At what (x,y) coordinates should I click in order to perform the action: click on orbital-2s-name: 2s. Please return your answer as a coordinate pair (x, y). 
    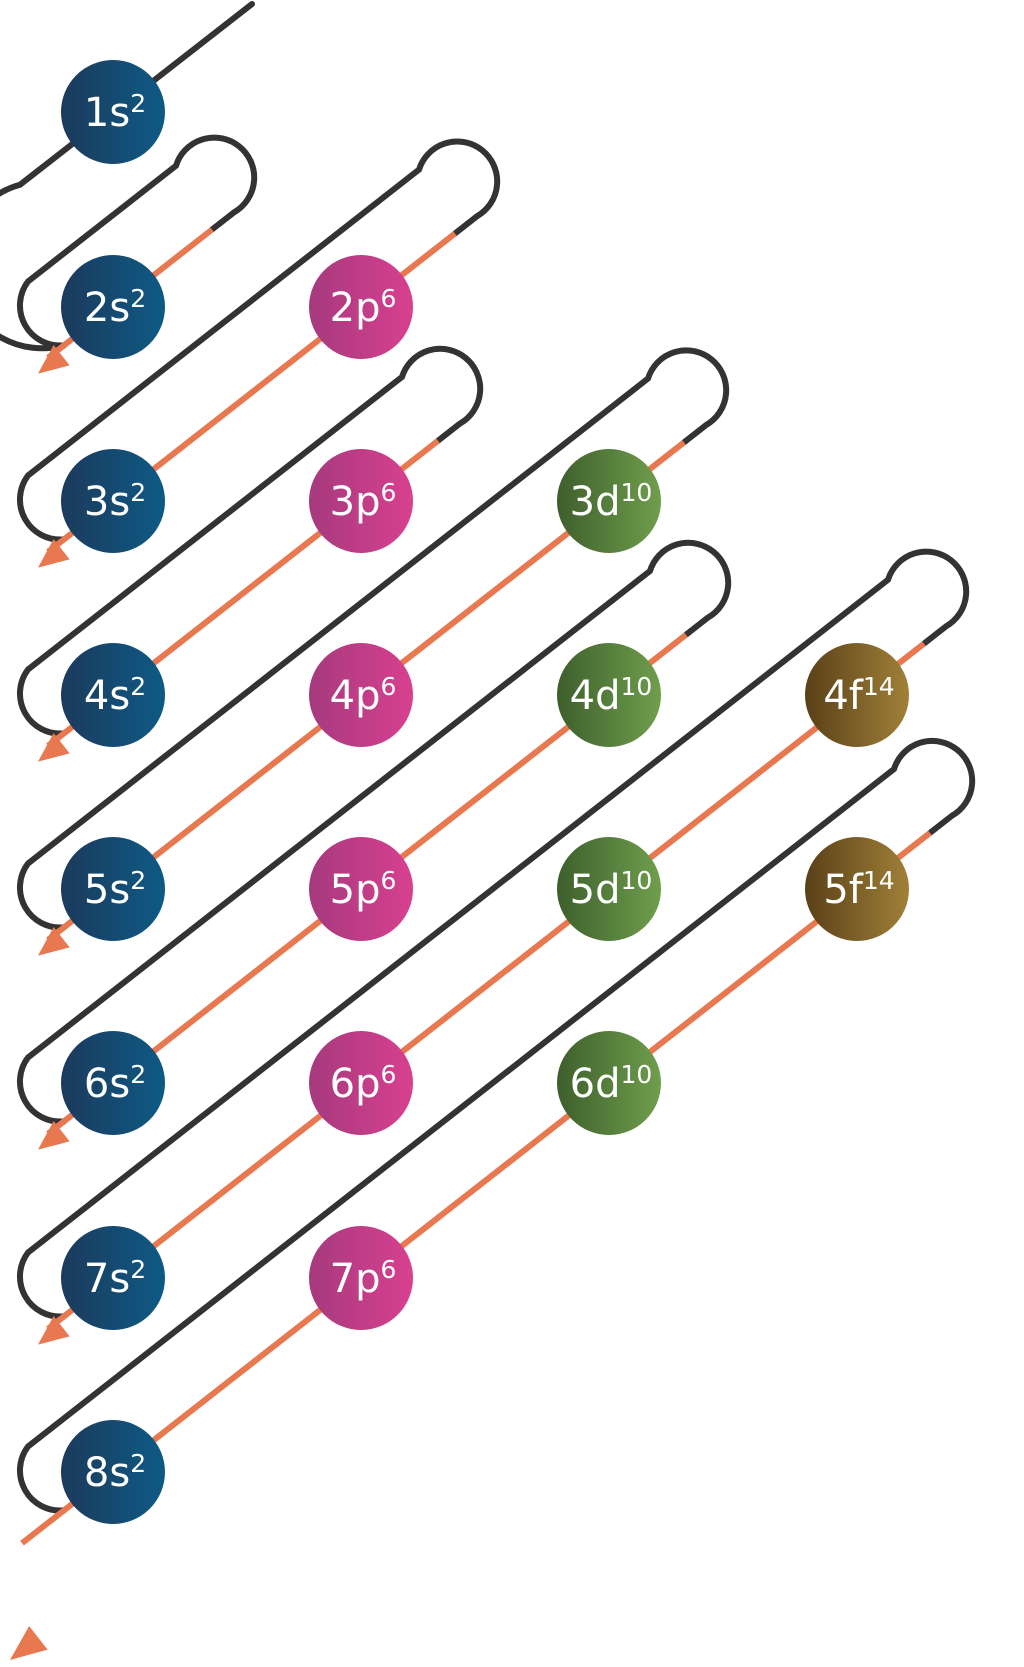
    Looking at the image, I should click on (107, 308).